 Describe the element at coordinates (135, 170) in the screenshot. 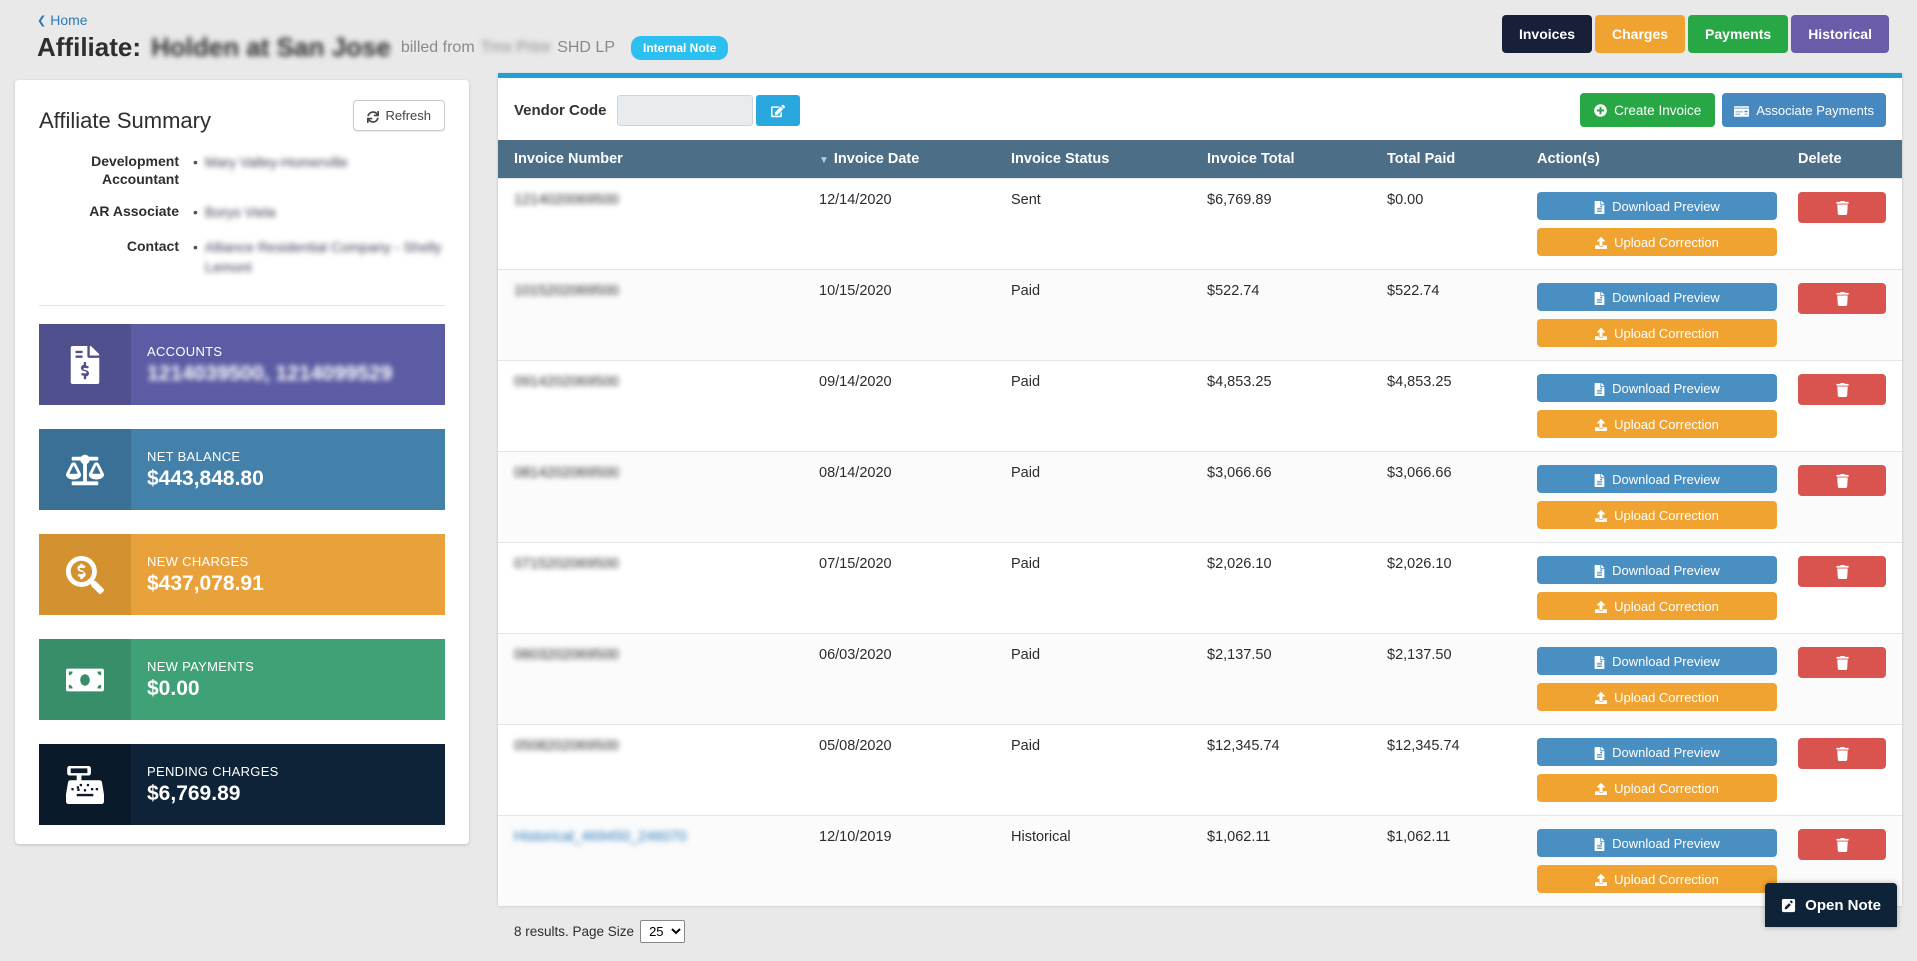

I see `field-label: Development Accountant` at that location.